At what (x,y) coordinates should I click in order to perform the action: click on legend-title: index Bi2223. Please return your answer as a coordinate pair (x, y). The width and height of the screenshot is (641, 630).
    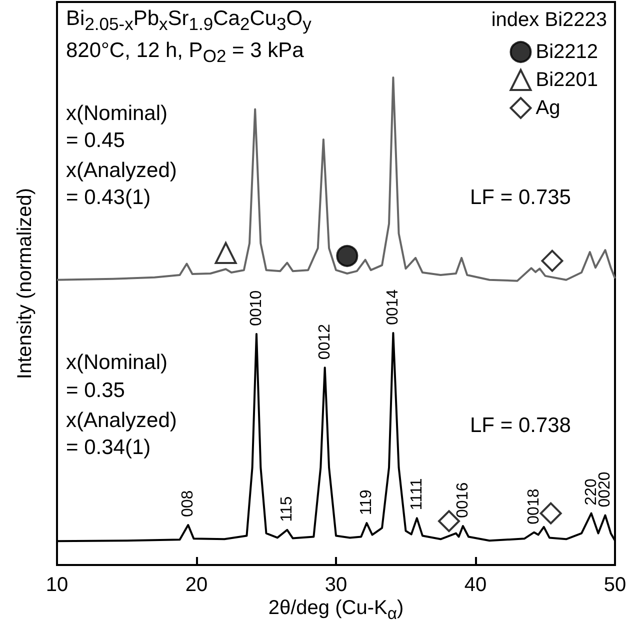
    Looking at the image, I should click on (549, 20).